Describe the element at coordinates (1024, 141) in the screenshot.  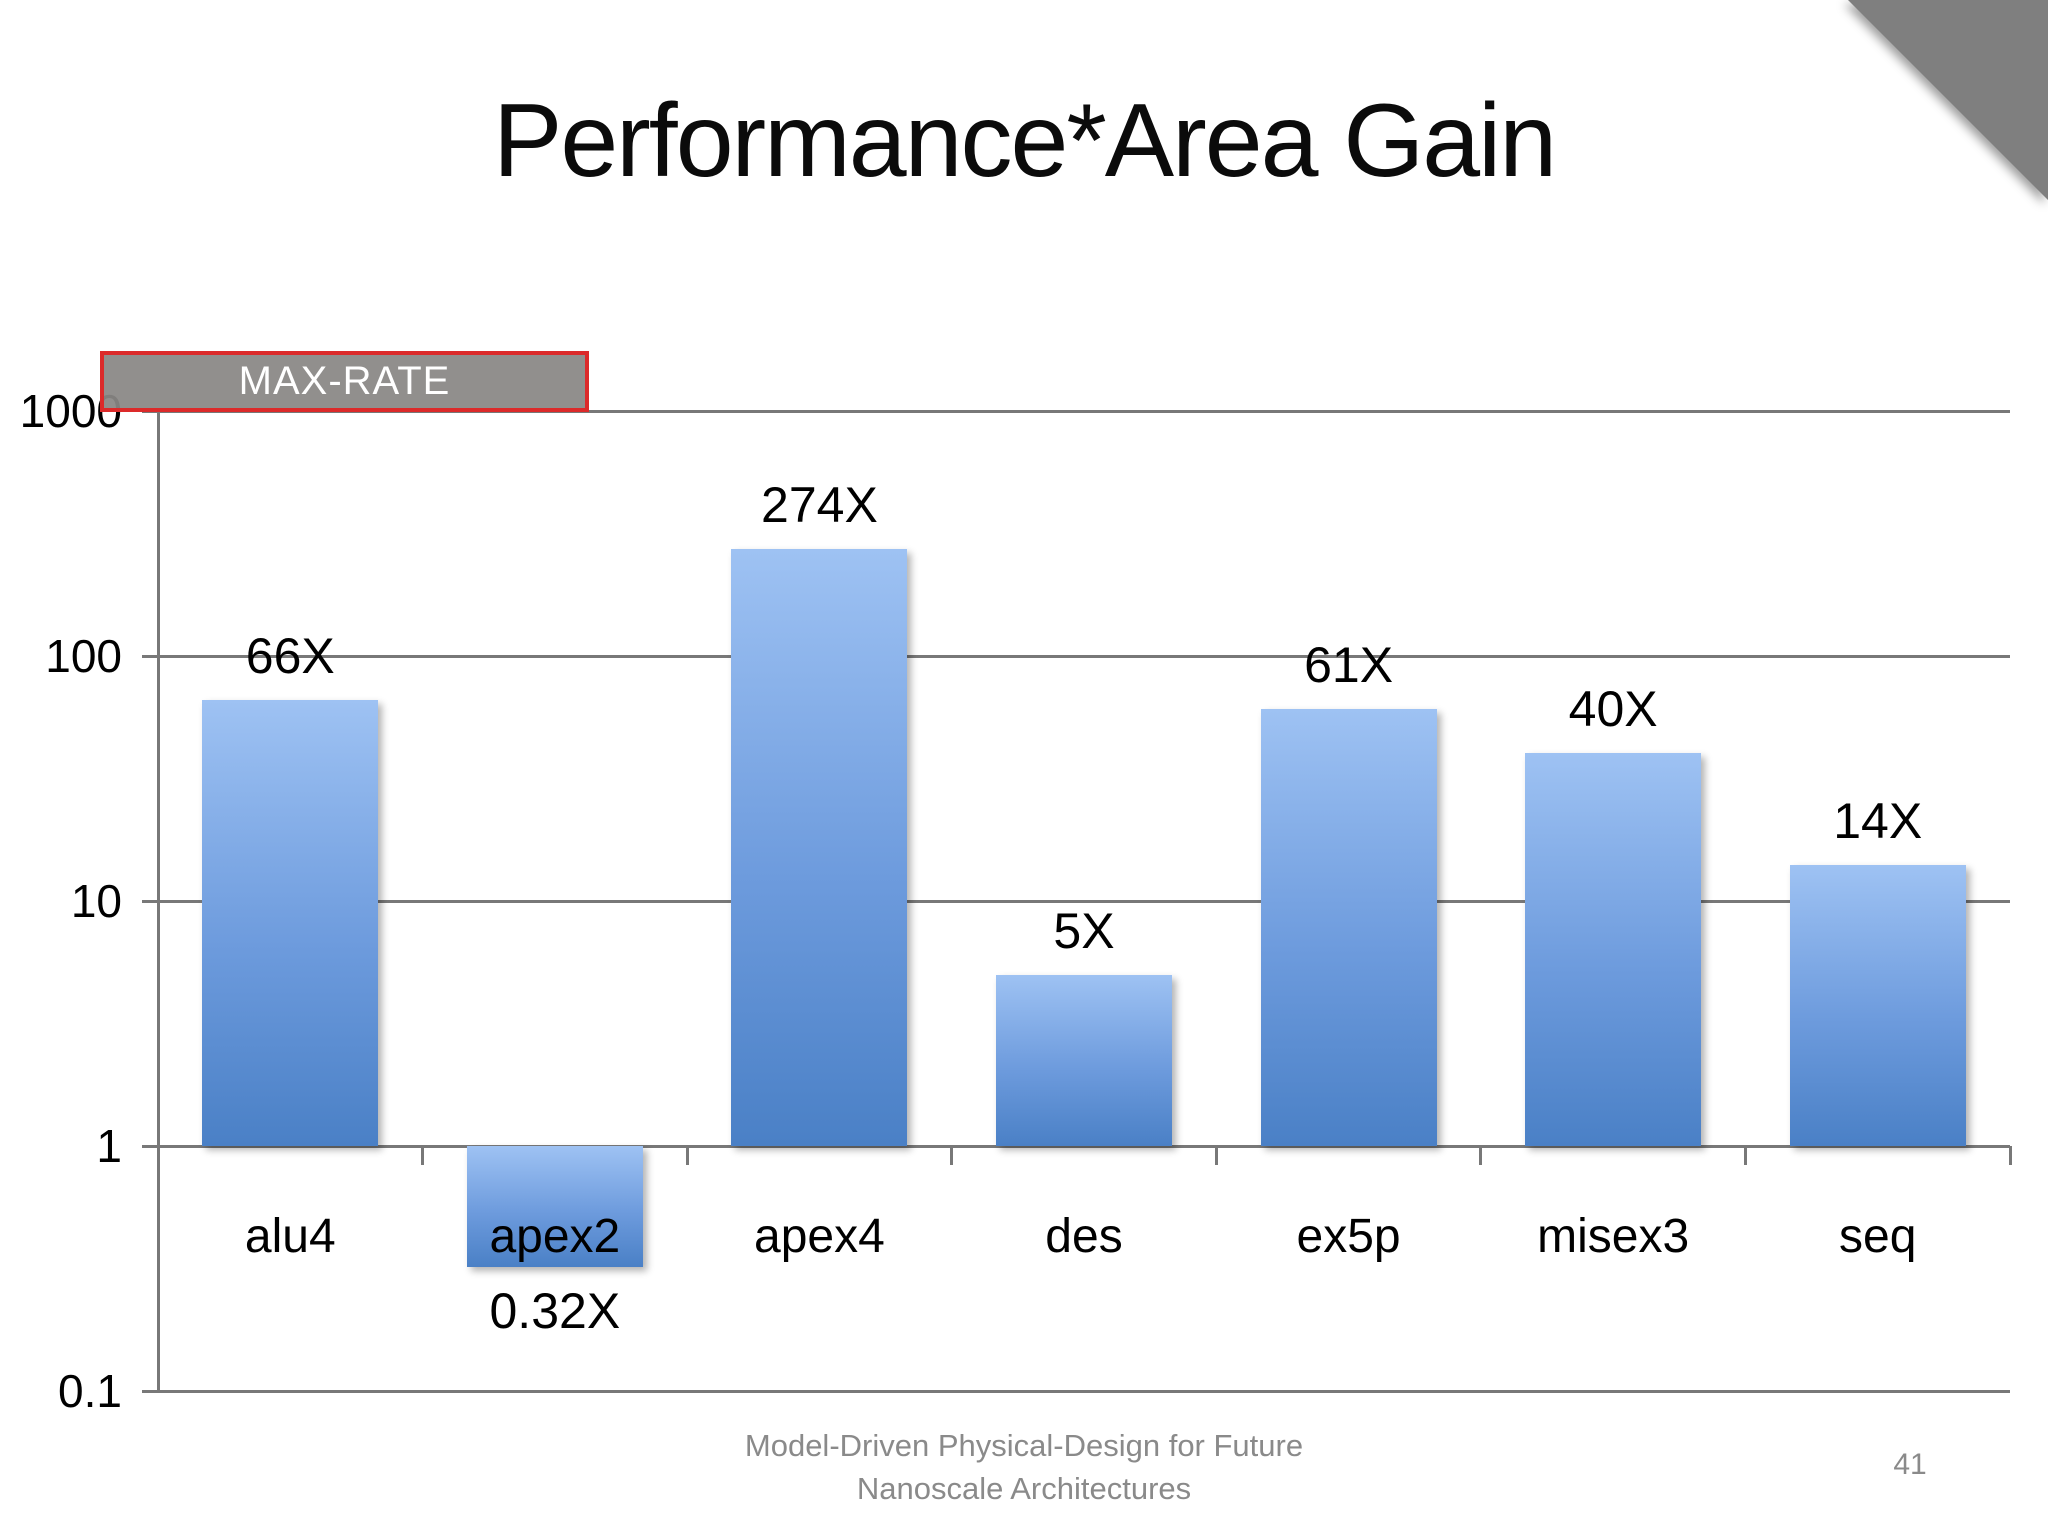
I see `slide-title: Performance*Area Gain` at that location.